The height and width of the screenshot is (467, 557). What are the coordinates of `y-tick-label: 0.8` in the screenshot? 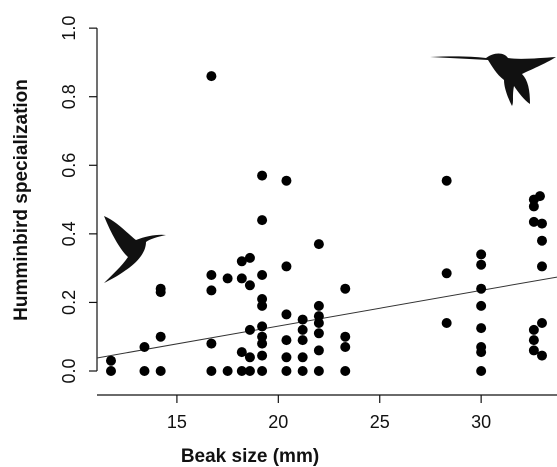 It's located at (69, 96).